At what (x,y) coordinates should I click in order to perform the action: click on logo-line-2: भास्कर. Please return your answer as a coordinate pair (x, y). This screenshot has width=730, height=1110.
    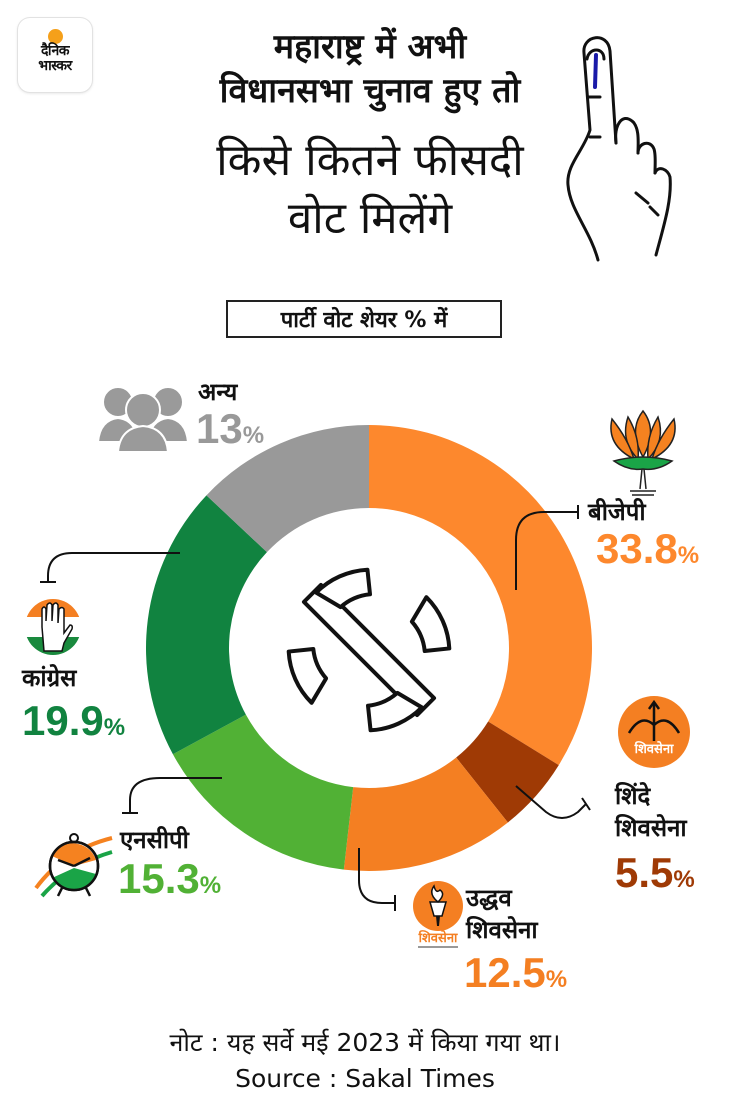
    Looking at the image, I should click on (55, 66).